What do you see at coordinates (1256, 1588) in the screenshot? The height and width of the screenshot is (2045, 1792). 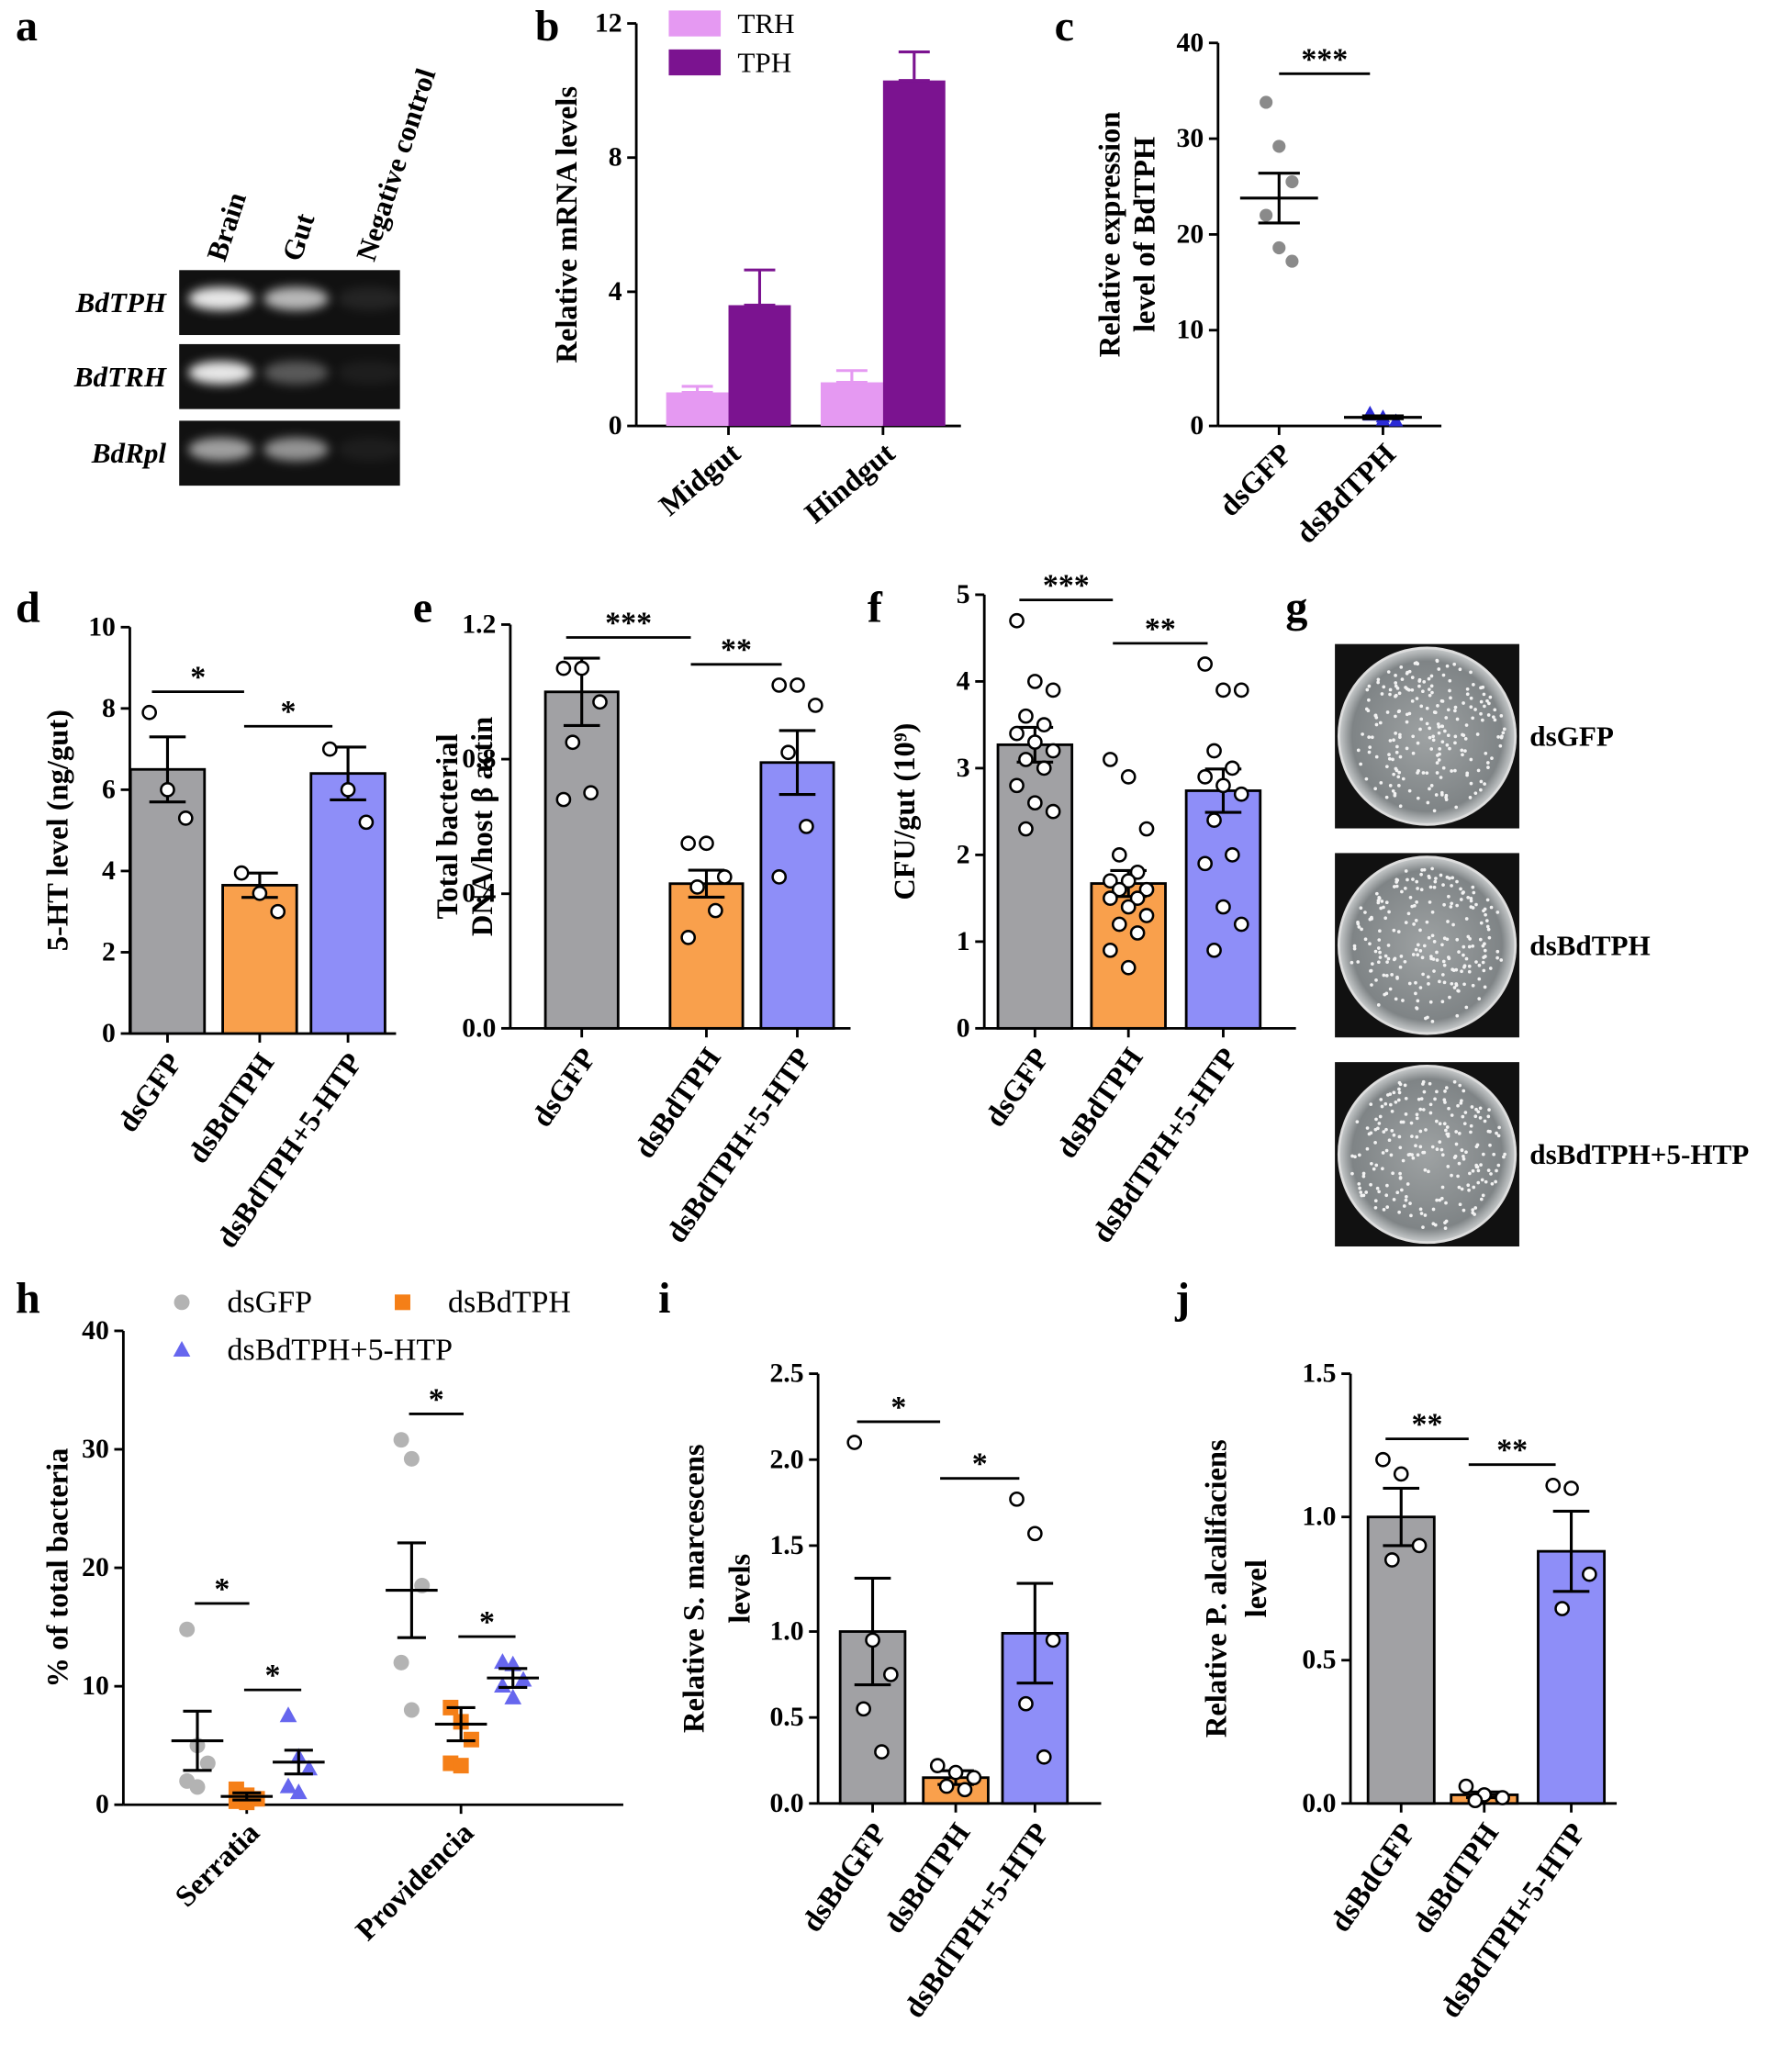 I see `y-axis-label: level` at bounding box center [1256, 1588].